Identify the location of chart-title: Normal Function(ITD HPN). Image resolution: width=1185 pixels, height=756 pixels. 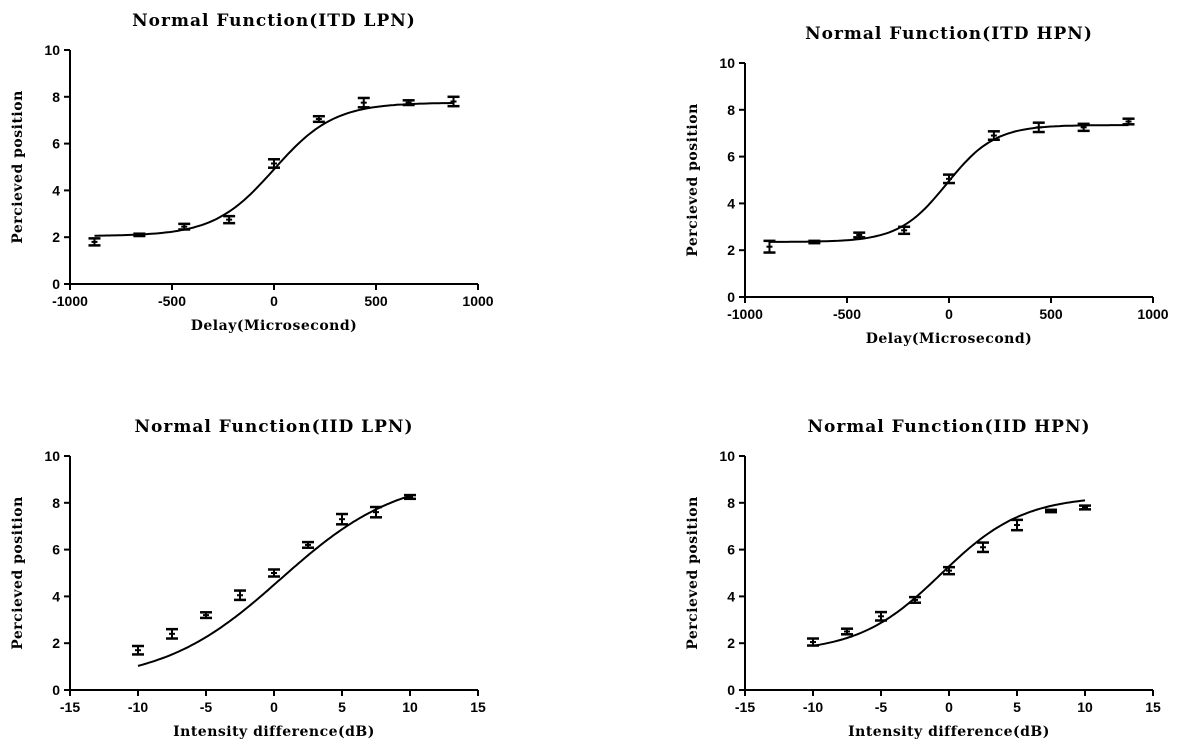
(949, 34).